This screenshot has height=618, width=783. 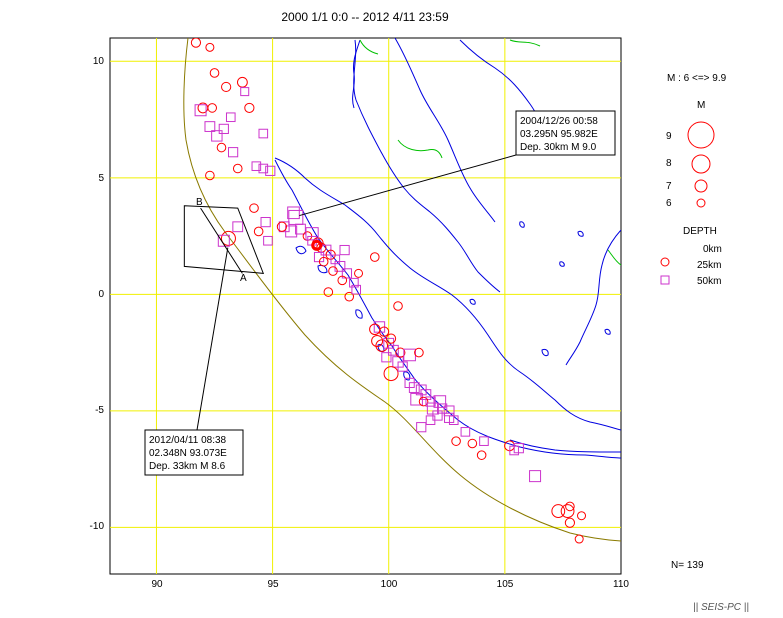 What do you see at coordinates (188, 453) in the screenshot?
I see `annotation-2012-coords: 02.348N 93.073E` at bounding box center [188, 453].